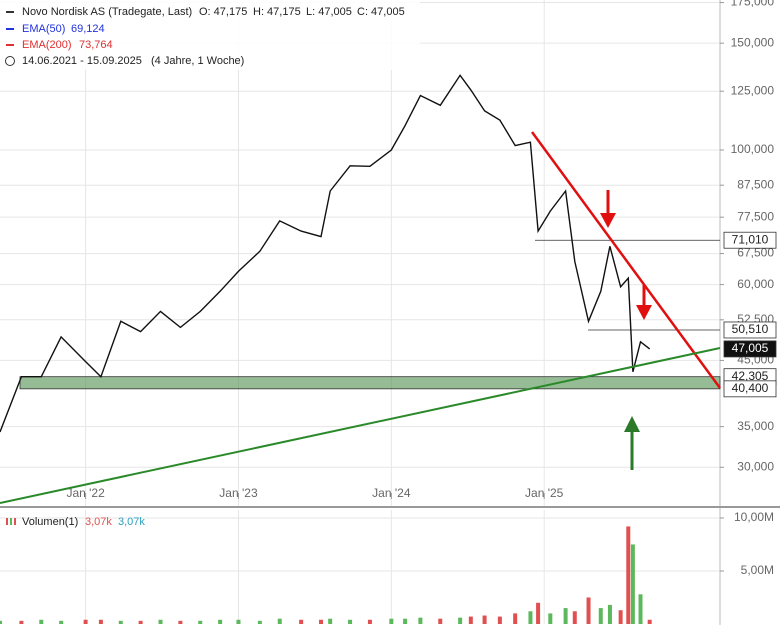 The height and width of the screenshot is (625, 780). Describe the element at coordinates (750, 376) in the screenshot. I see `level-label: 42,305` at that location.